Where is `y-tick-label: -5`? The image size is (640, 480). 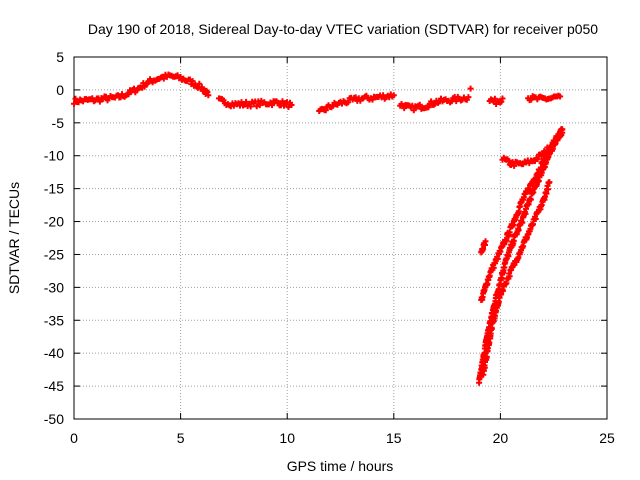
y-tick-label: -5 is located at coordinates (58, 123).